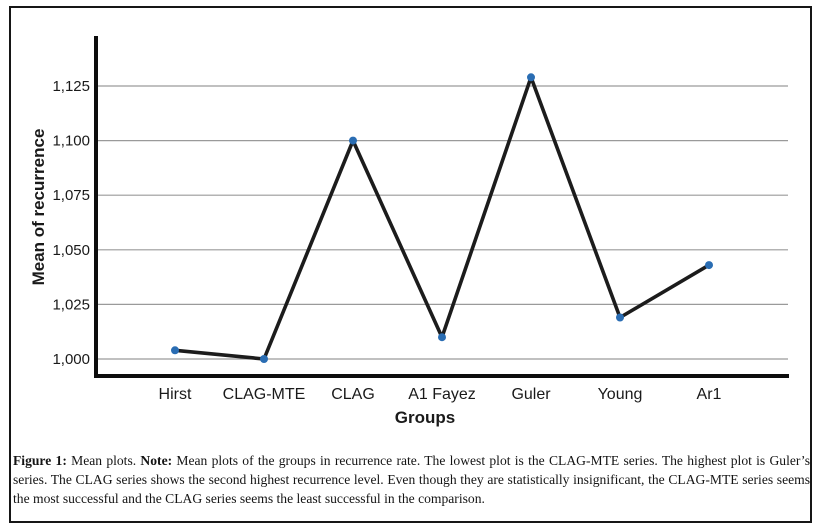 The image size is (822, 531). Describe the element at coordinates (71, 250) in the screenshot. I see `y-tick-label: 1,050` at that location.